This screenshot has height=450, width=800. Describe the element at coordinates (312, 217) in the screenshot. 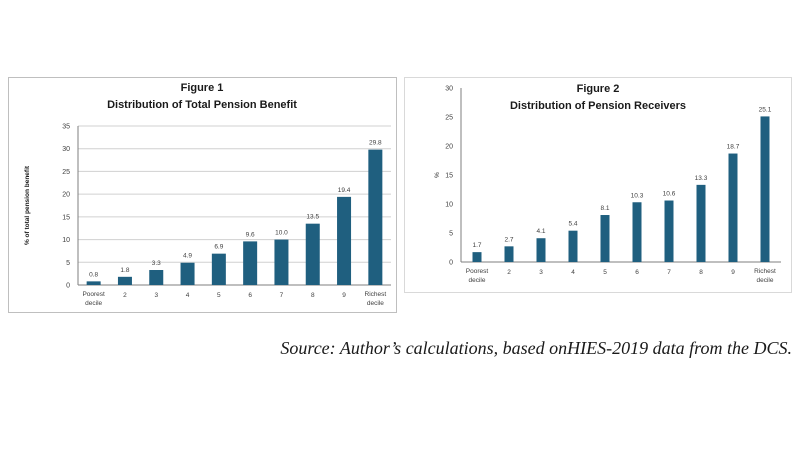

I see `data-label: 13.5` at that location.